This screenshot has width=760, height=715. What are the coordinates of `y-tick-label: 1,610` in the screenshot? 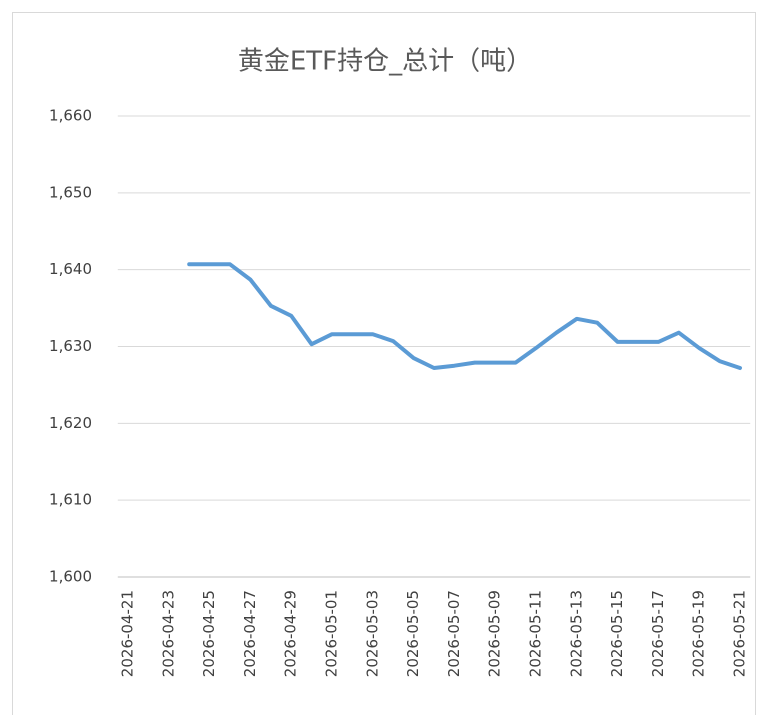 It's located at (70, 500).